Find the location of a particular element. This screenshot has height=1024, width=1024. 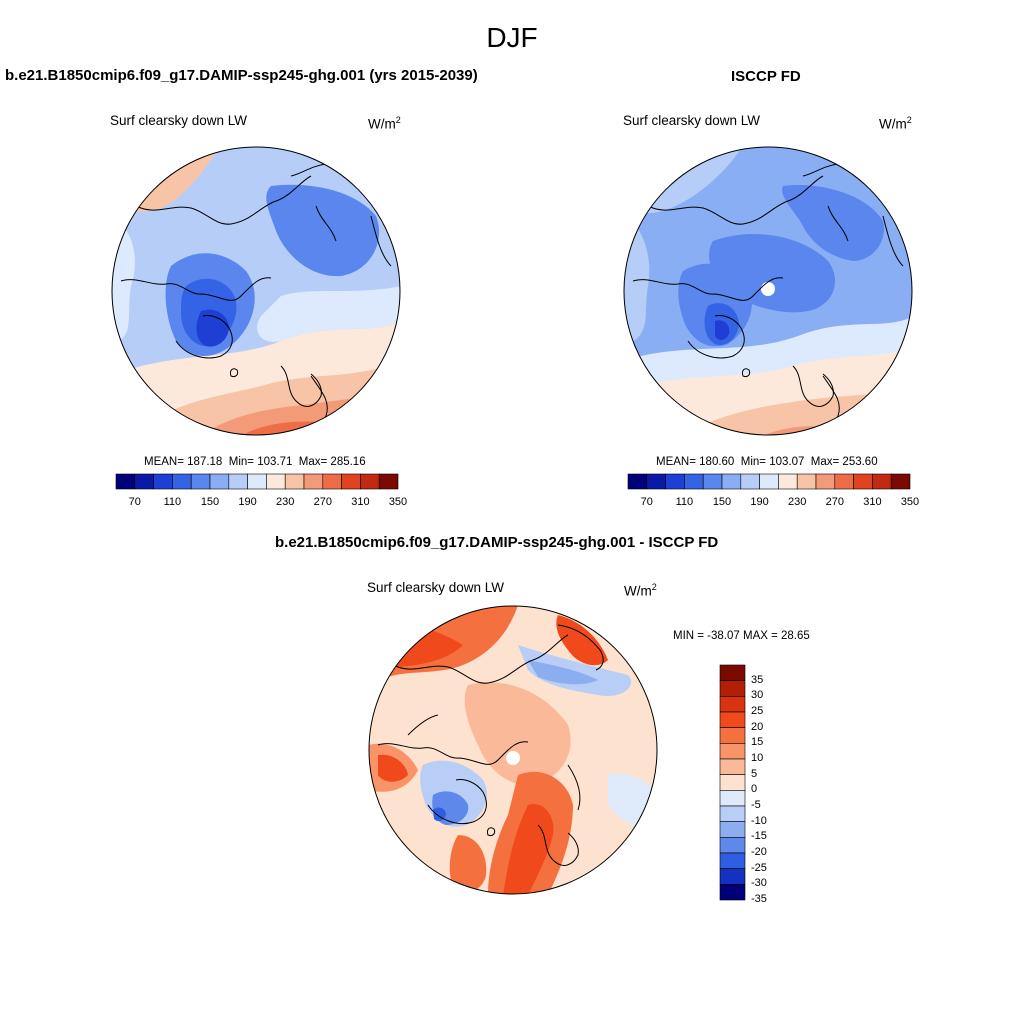

colorbar-tick-label: 30 is located at coordinates (757, 695).